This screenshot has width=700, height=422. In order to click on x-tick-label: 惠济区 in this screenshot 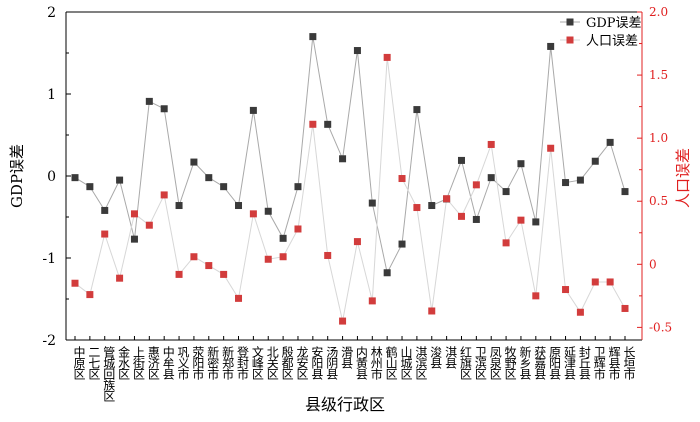, I will do `click(153, 363)`.